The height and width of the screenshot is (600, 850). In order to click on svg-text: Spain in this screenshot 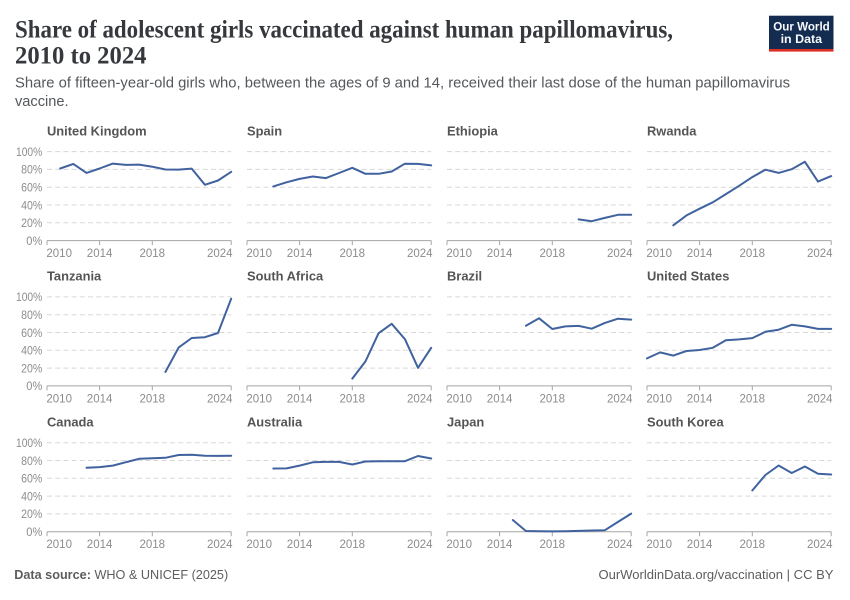, I will do `click(264, 130)`.